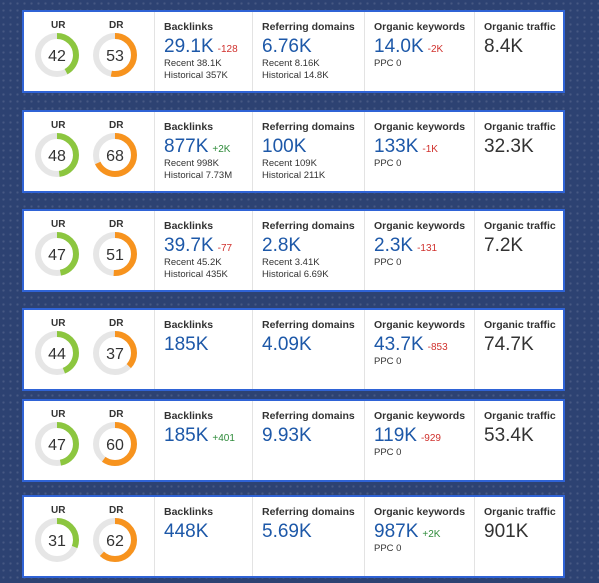 The width and height of the screenshot is (599, 583). I want to click on metric-column: Organic traffic 8.4K, so click(518, 51).